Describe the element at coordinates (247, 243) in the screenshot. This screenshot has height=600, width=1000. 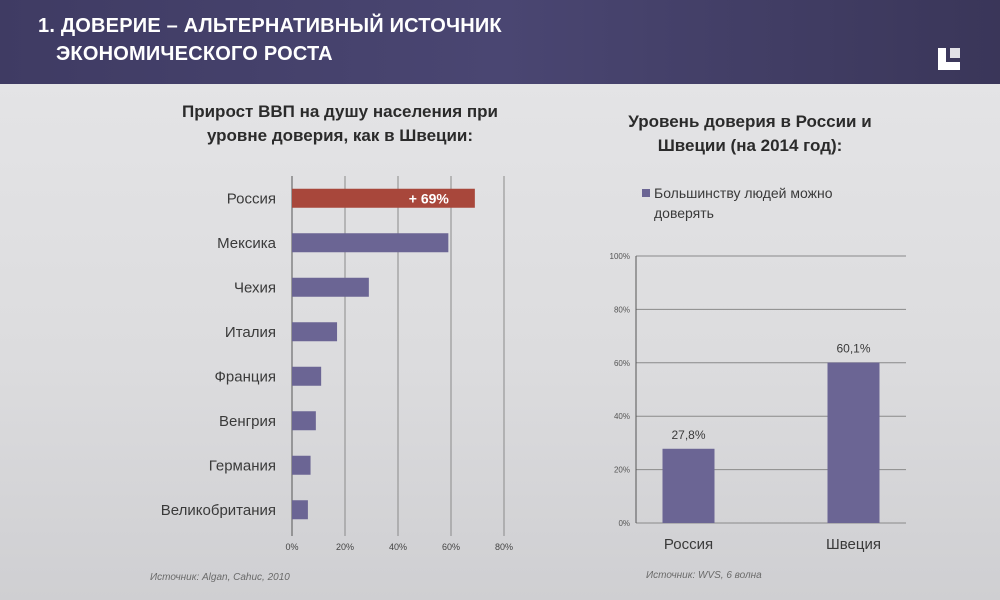
I see `category-label: Мексика` at that location.